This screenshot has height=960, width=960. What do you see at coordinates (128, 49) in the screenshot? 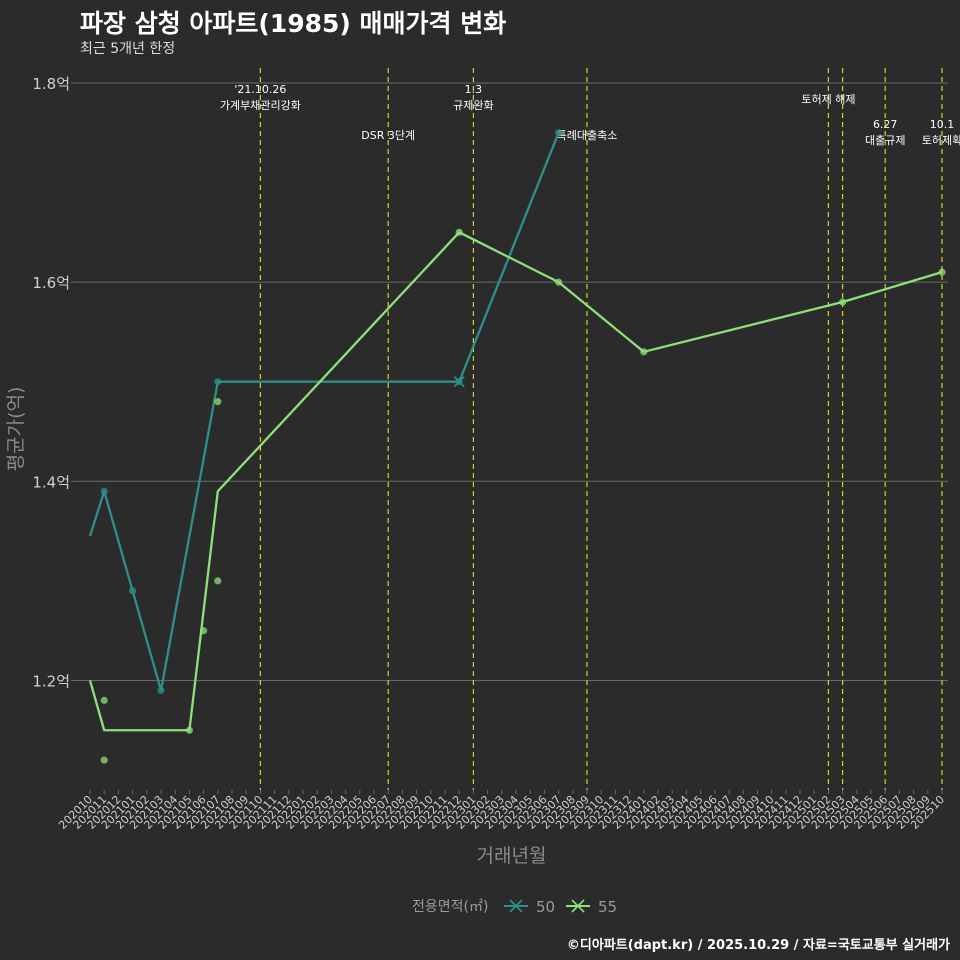
I see `chart-subtitle: 최근 5개년 한정` at bounding box center [128, 49].